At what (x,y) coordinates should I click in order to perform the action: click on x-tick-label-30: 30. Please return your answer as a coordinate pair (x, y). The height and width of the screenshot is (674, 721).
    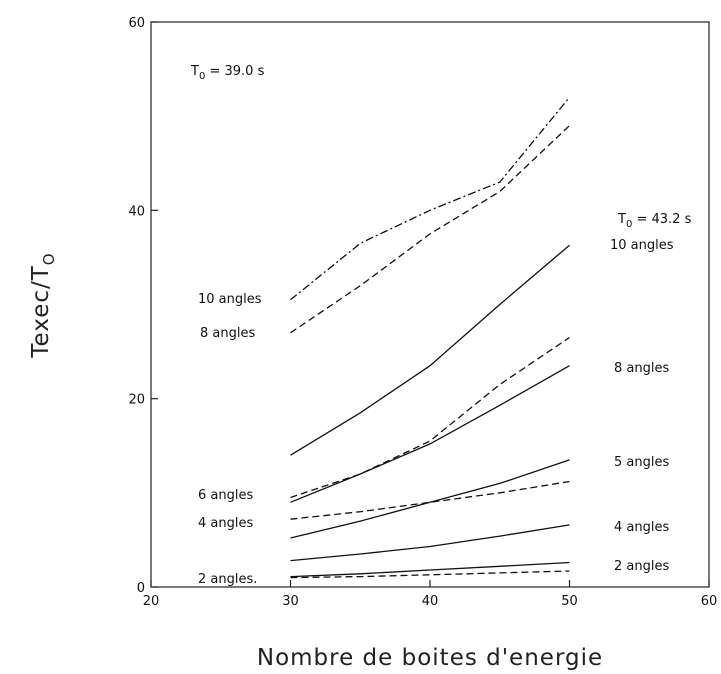
    Looking at the image, I should click on (290, 601).